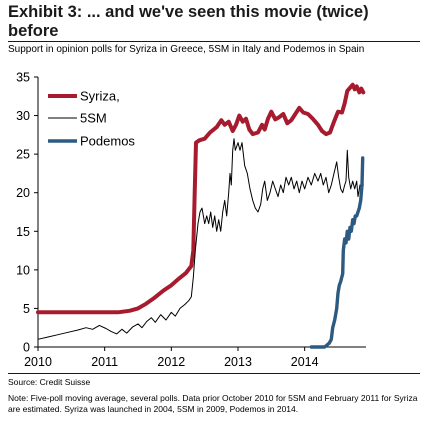  I want to click on x-tick-label: 2013, so click(238, 362).